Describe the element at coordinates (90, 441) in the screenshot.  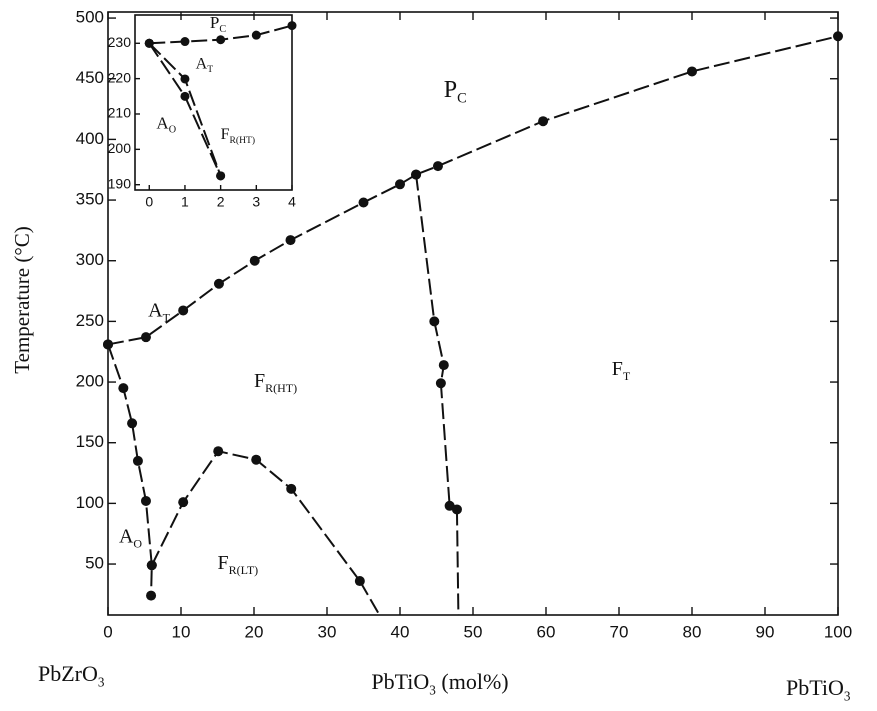
I see `y-tick-label: 150` at that location.